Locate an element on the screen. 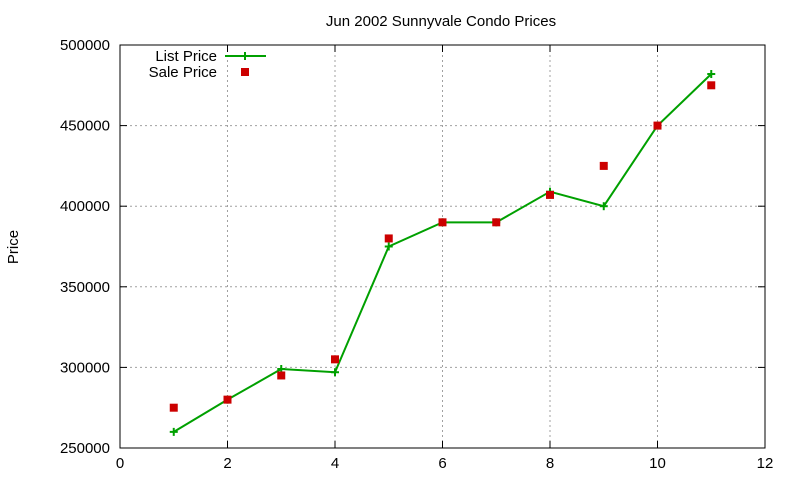  legend-label: Sale Price is located at coordinates (183, 72).